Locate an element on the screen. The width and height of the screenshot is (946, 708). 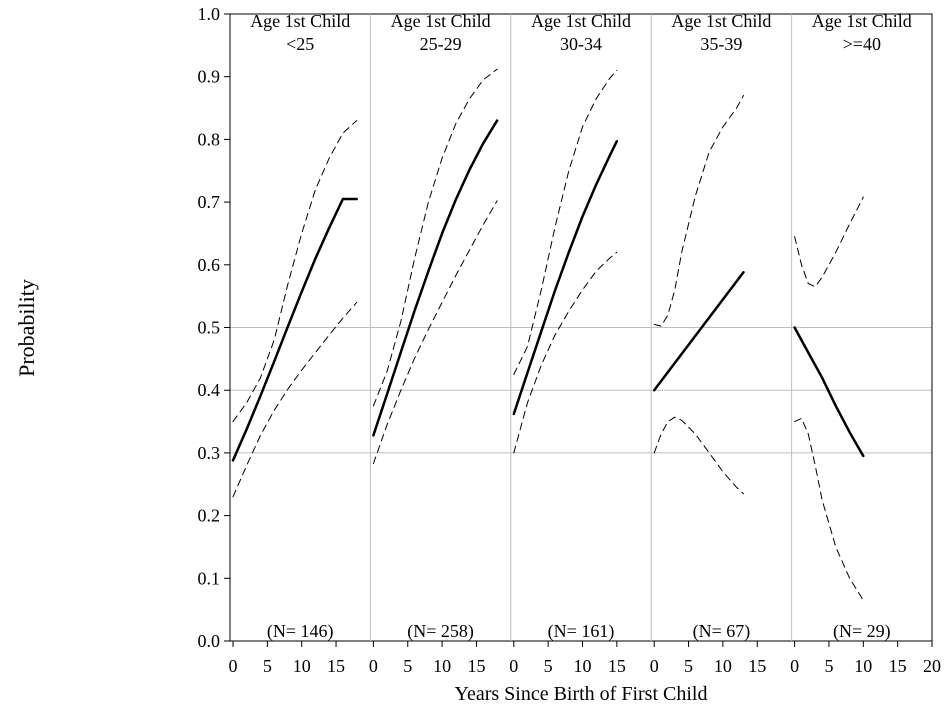
panel: Age 1st Child 25-29 (N= 258) is located at coordinates (435, 326).